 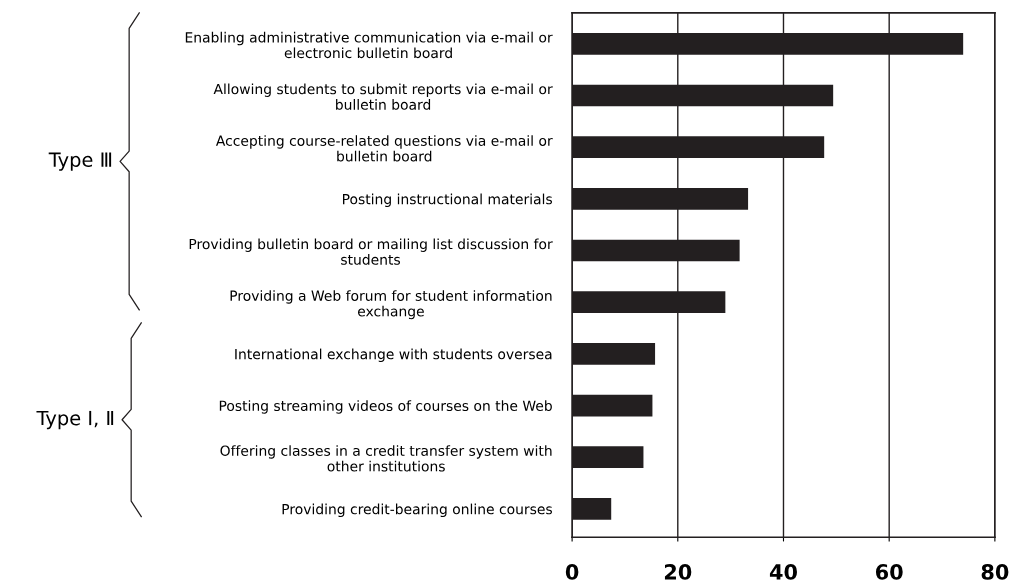 What do you see at coordinates (393, 355) in the screenshot?
I see `y-tick-label: International exchange with students oversea` at bounding box center [393, 355].